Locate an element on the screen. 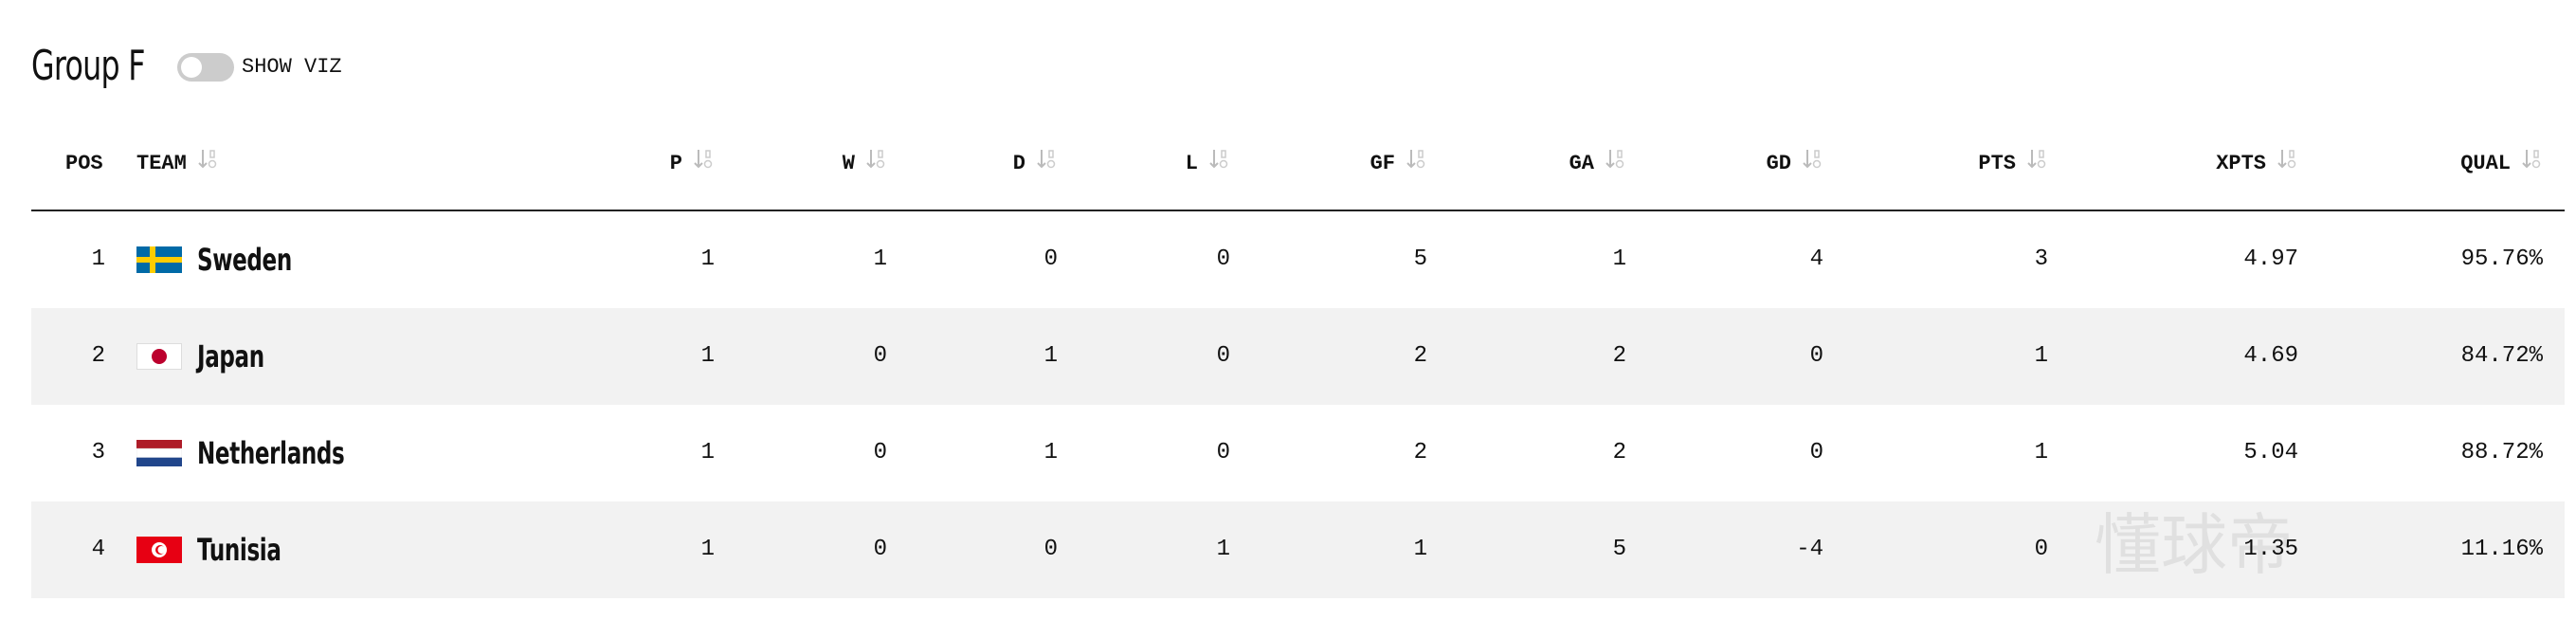 The height and width of the screenshot is (620, 2576). team-name: Japan is located at coordinates (230, 356).